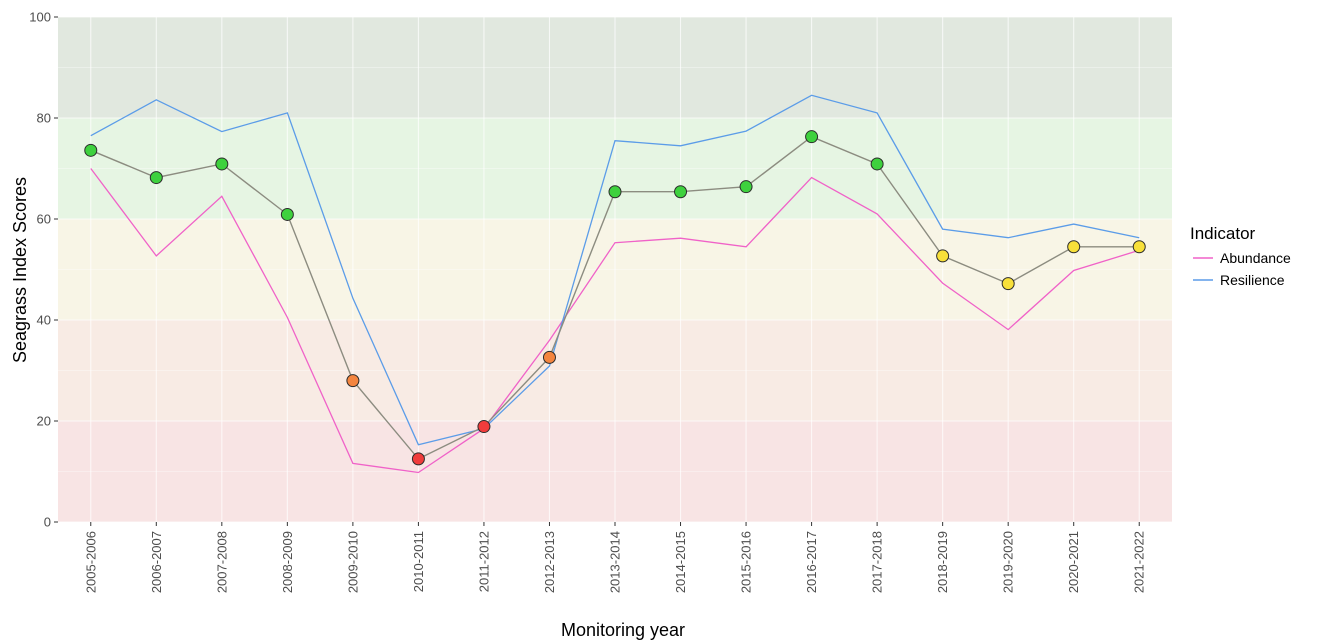 The image size is (1320, 644). I want to click on x-tick-label: 2009-2010, so click(352, 562).